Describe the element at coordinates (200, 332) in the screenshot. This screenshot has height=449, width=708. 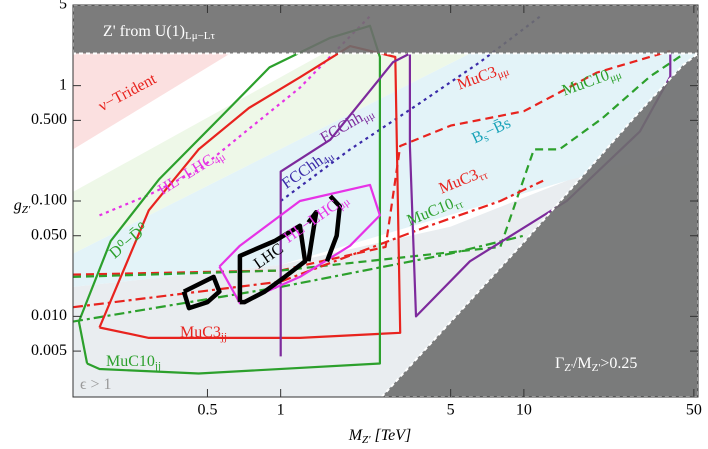
I see `annotation-part: MuC3` at that location.